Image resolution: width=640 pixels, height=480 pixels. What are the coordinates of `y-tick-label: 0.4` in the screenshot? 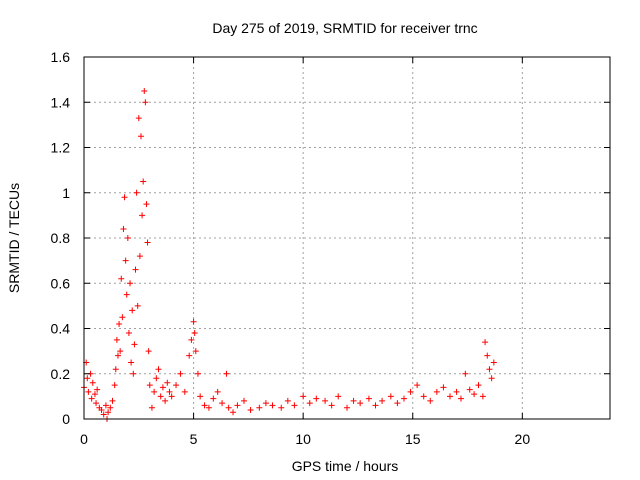 It's located at (61, 329).